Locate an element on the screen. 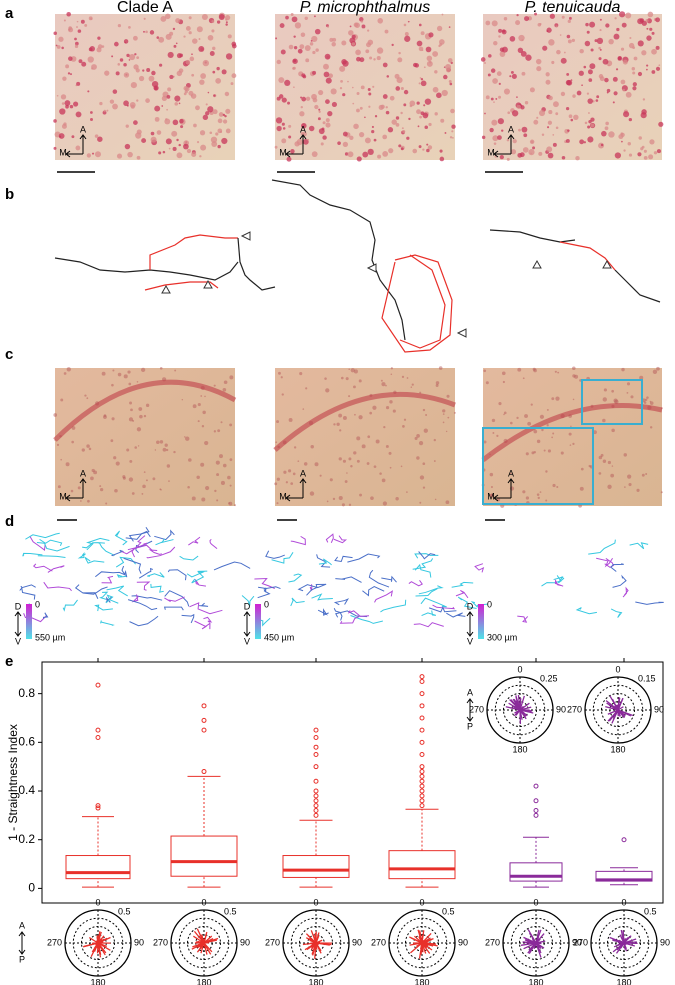 The width and height of the screenshot is (675, 985). y-tick-label: 0.2 is located at coordinates (26, 839).